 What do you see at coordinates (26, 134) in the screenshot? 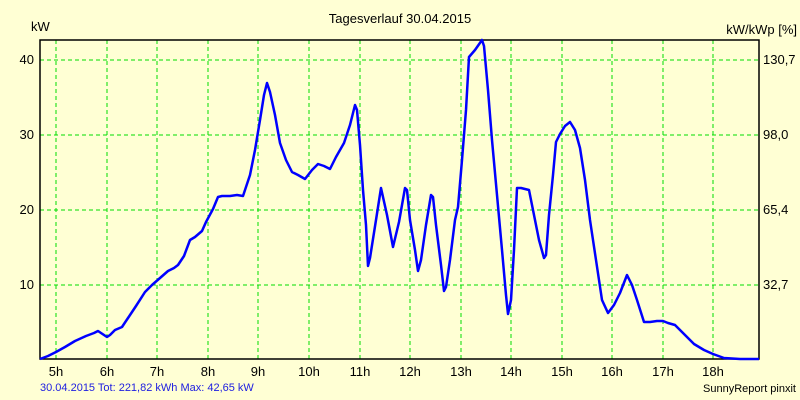
I see `y-left-tick: 30` at bounding box center [26, 134].